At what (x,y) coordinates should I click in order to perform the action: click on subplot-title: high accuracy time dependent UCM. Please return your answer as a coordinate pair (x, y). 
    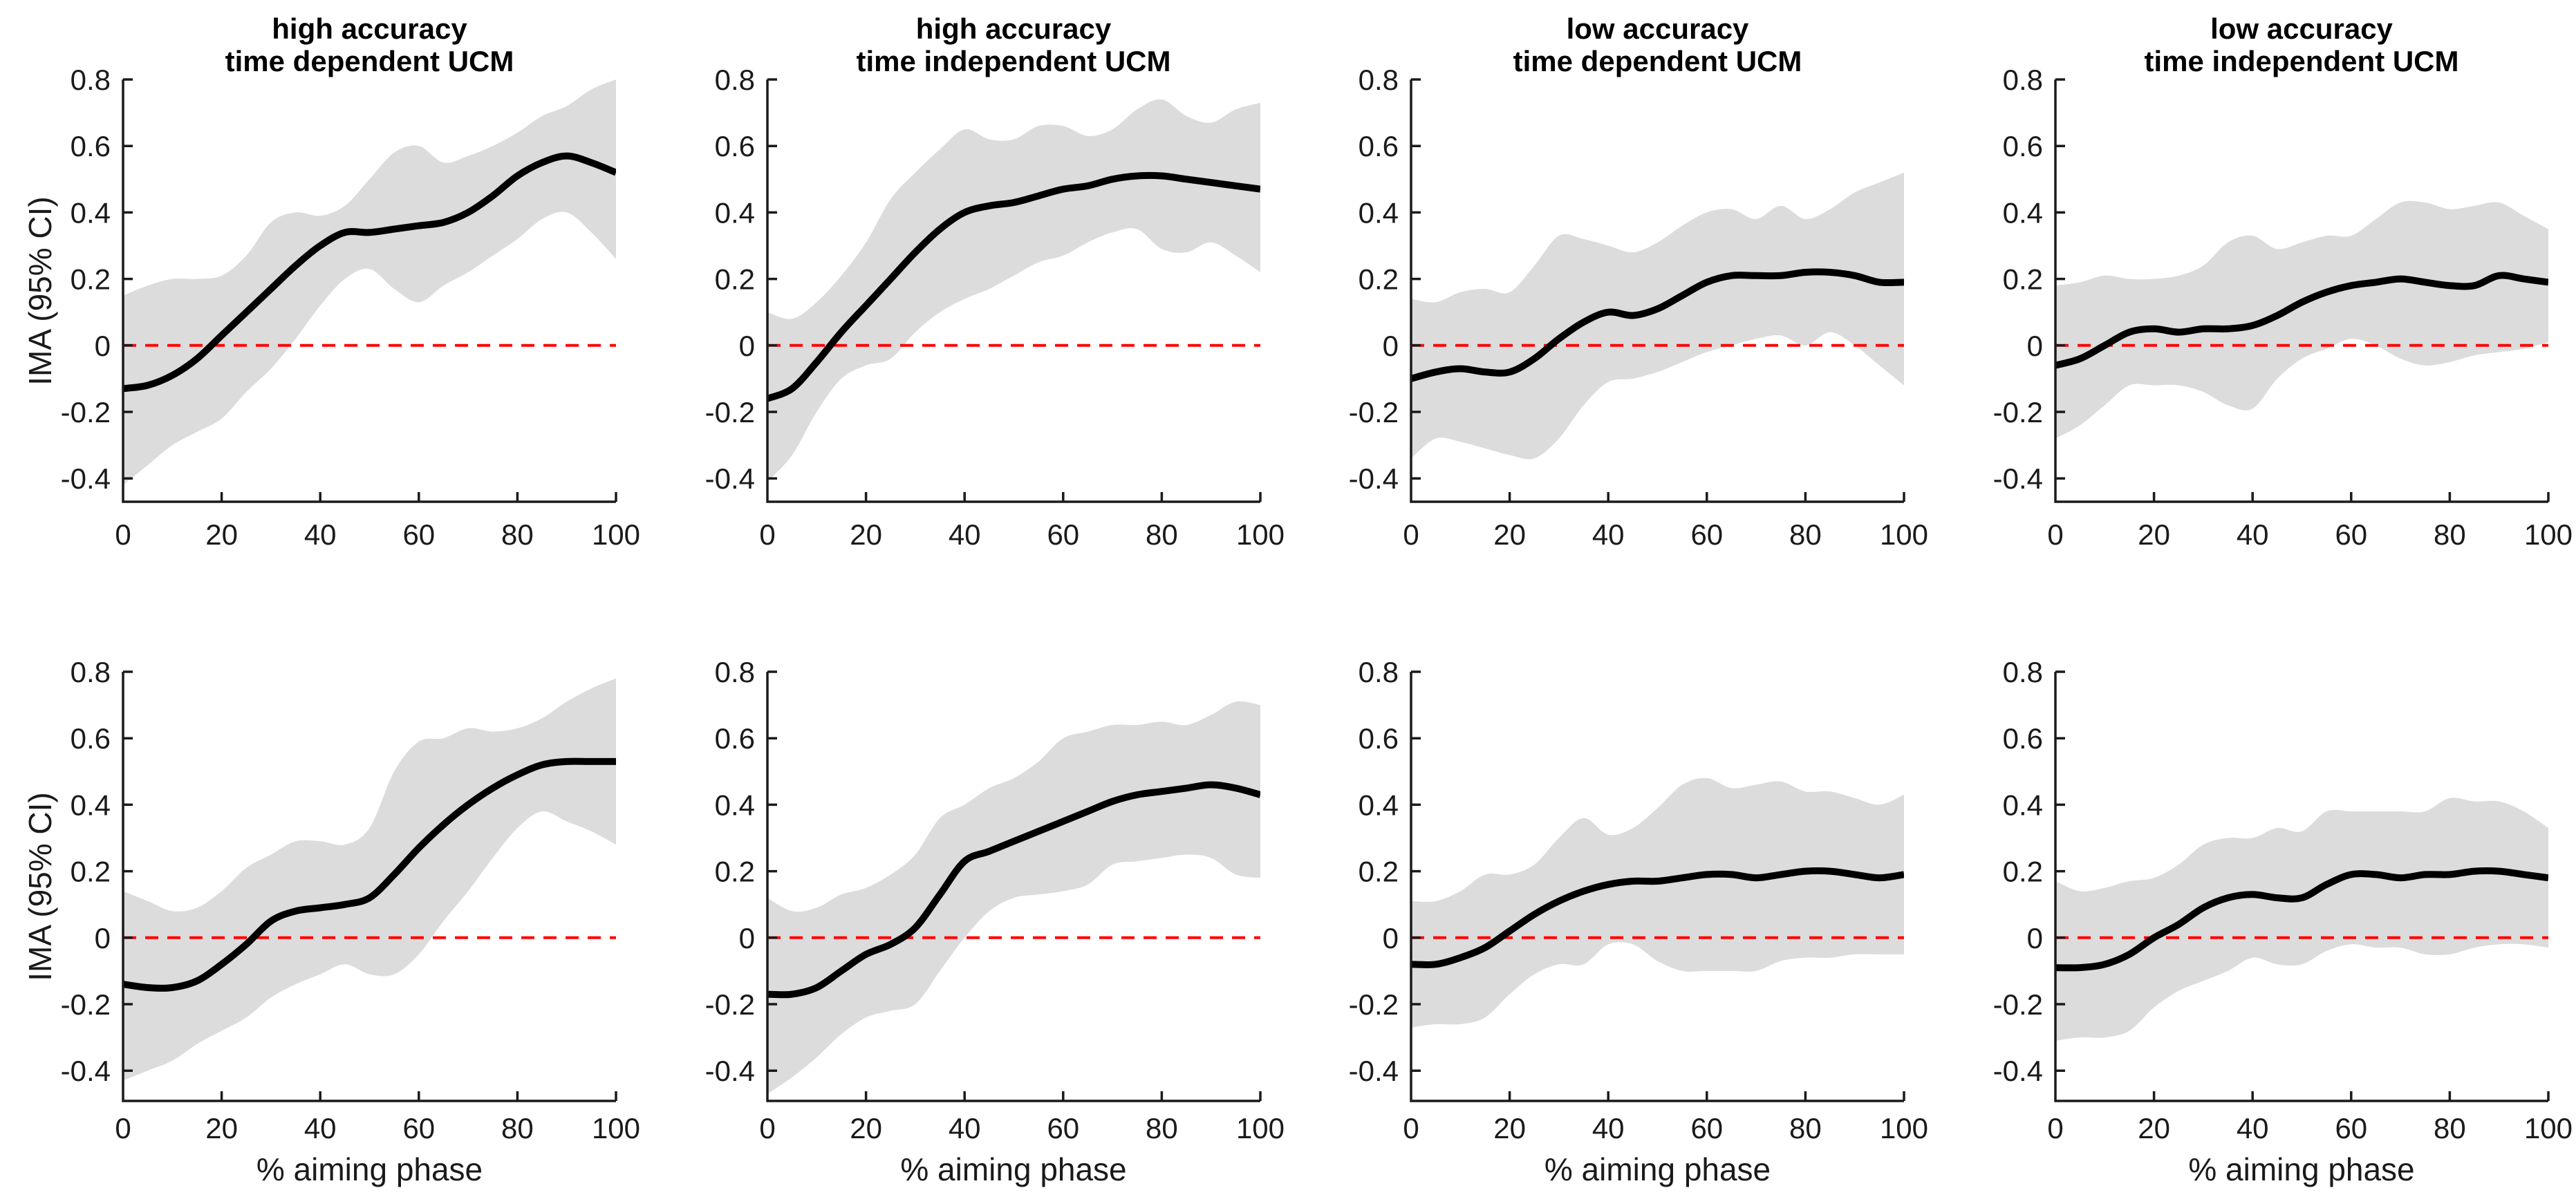
    Looking at the image, I should click on (369, 44).